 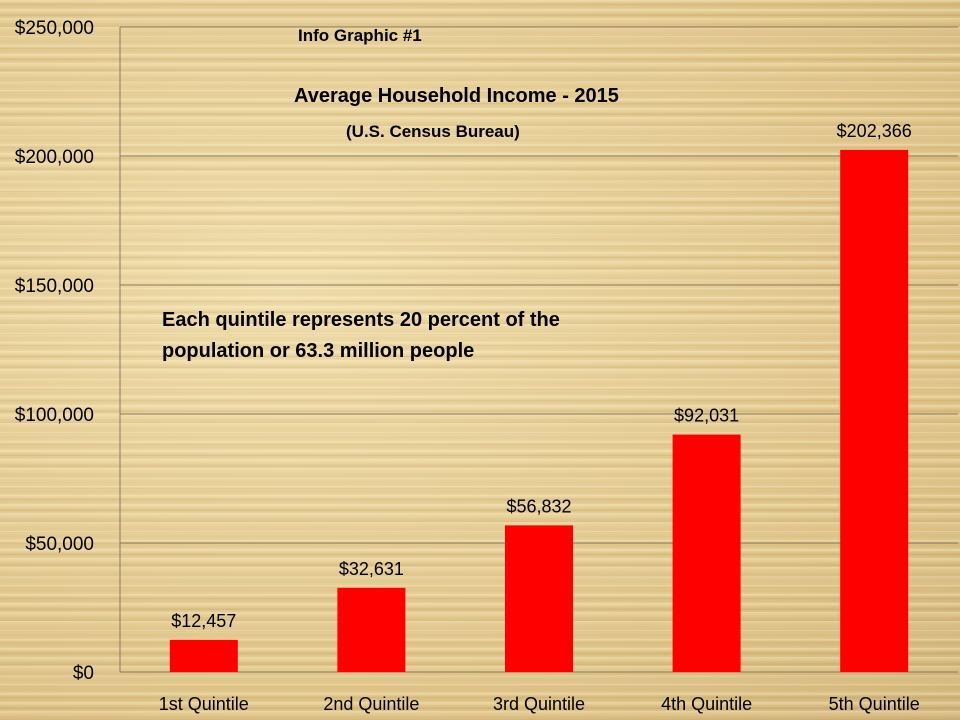 What do you see at coordinates (318, 351) in the screenshot?
I see `annotation-line-2: population or 63.3 million people` at bounding box center [318, 351].